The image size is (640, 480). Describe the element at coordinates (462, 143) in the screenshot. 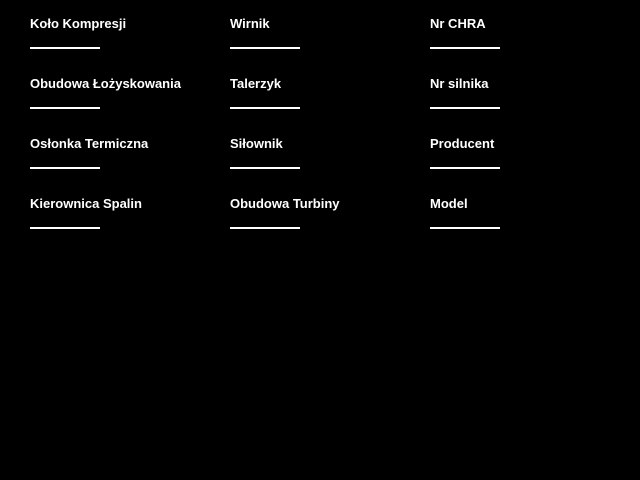

I see `field-label: Producent` at that location.